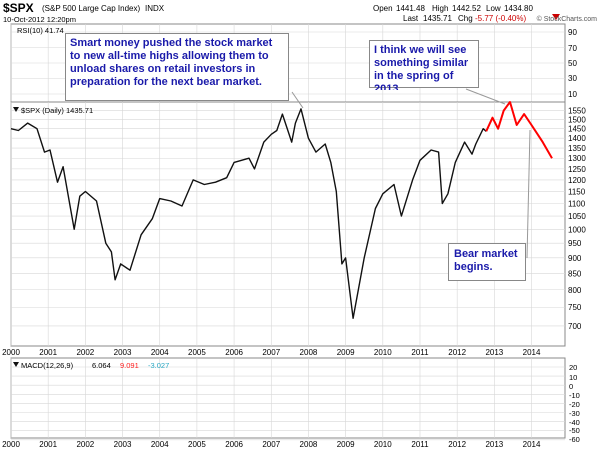  Describe the element at coordinates (494, 352) in the screenshot. I see `x-tick-label: 2013` at that location.